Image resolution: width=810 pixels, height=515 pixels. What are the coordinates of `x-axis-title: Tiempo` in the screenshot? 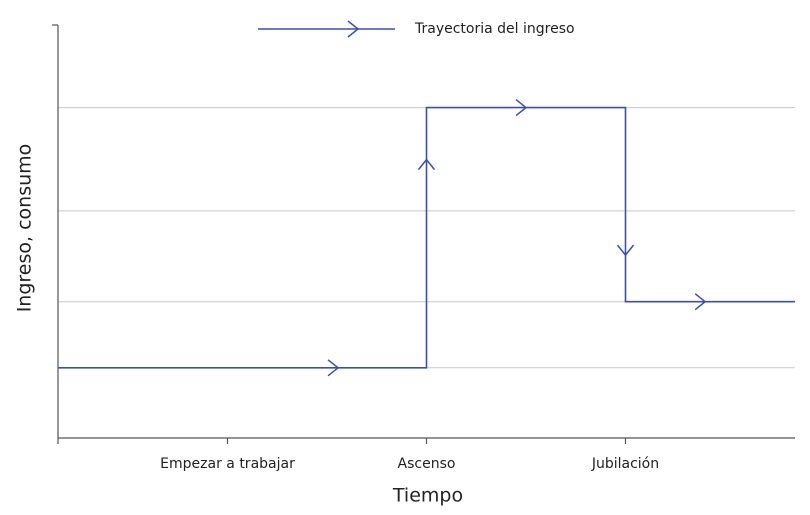 It's located at (427, 496).